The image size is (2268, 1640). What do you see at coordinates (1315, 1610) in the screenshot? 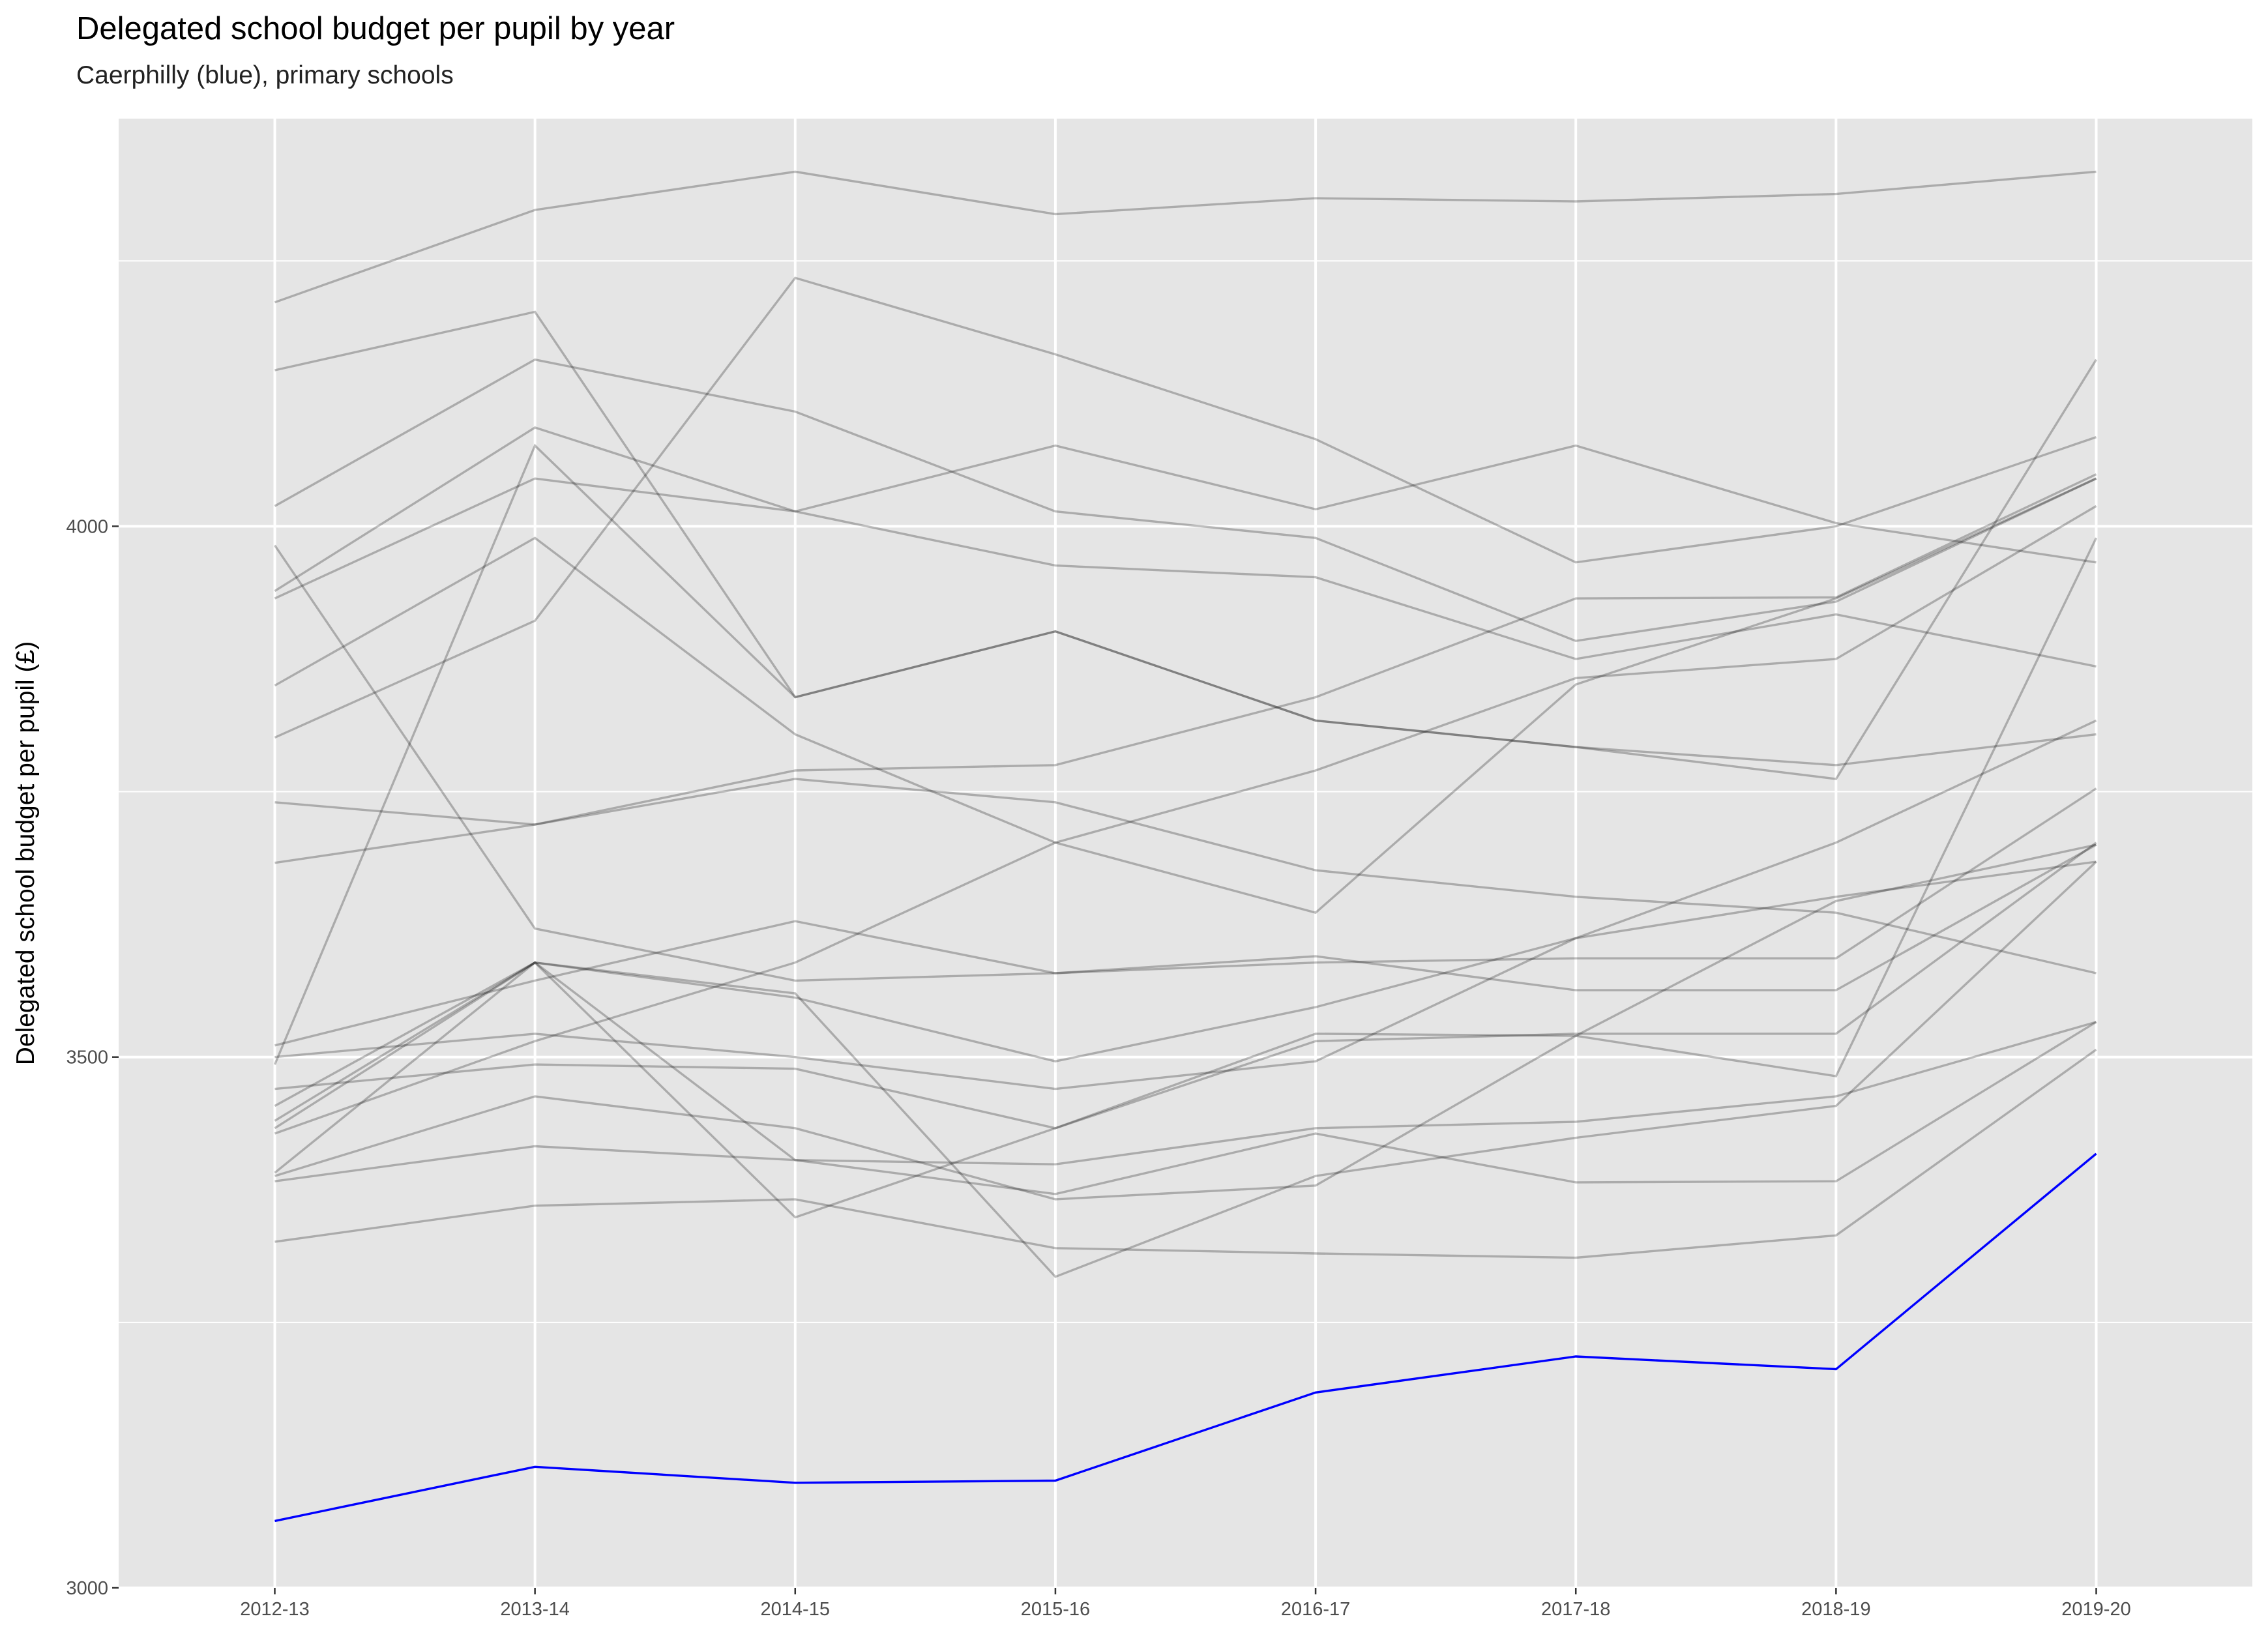
I see `x-tick-label: 2016-17` at bounding box center [1315, 1610].